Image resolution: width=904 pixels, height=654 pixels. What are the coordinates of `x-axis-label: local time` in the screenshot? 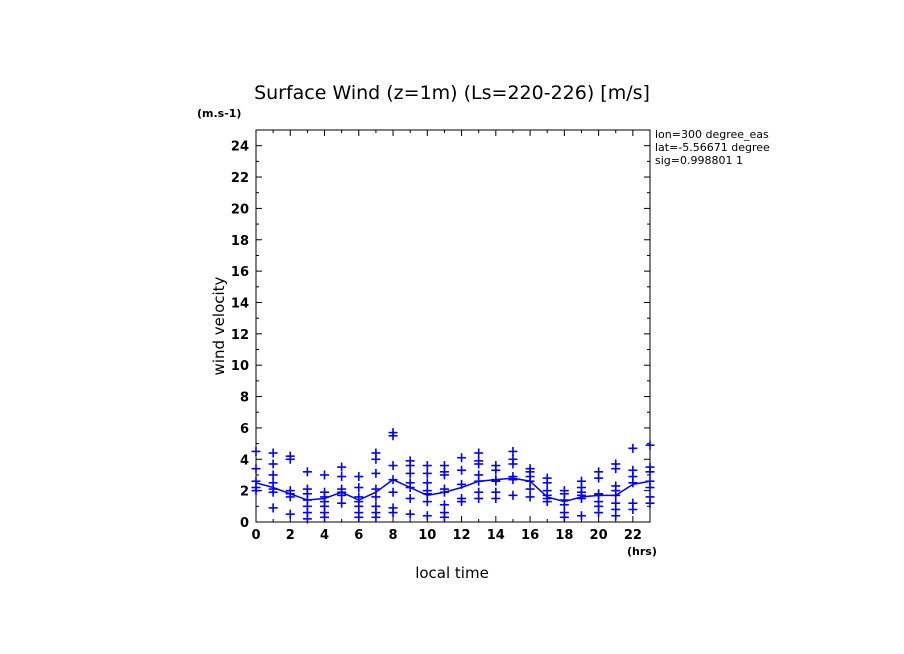 It's located at (452, 573).